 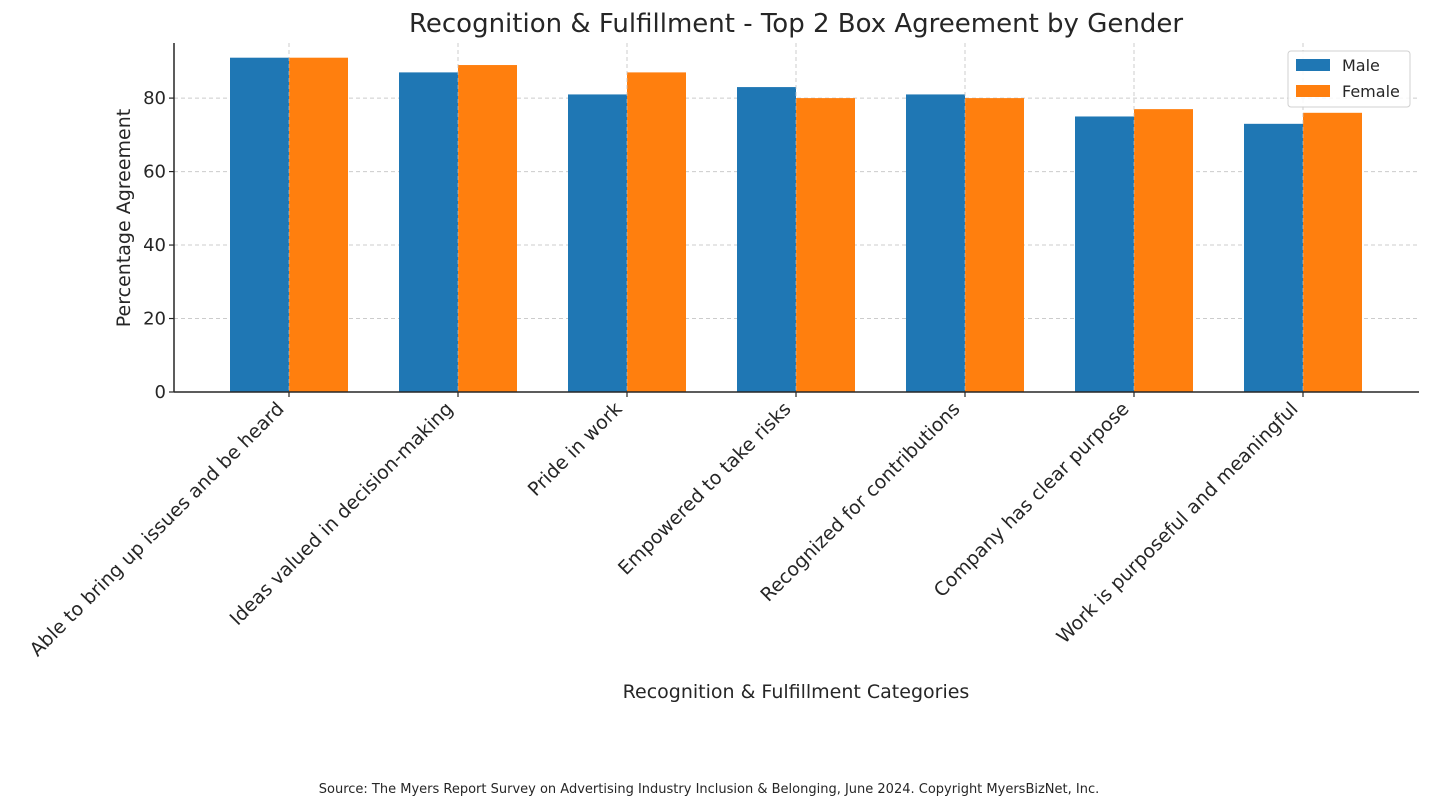 What do you see at coordinates (154, 98) in the screenshot?
I see `y-tick-label: 80` at bounding box center [154, 98].